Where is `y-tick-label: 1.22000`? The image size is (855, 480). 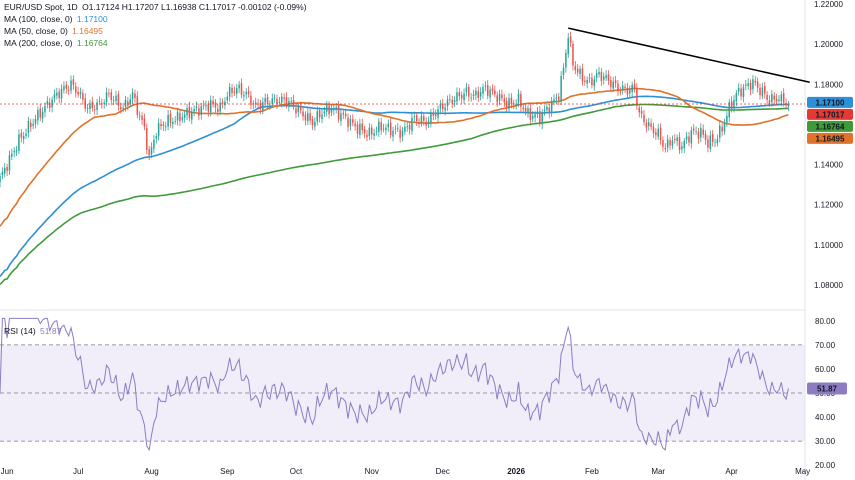 y-tick-label: 1.22000 is located at coordinates (828, 4).